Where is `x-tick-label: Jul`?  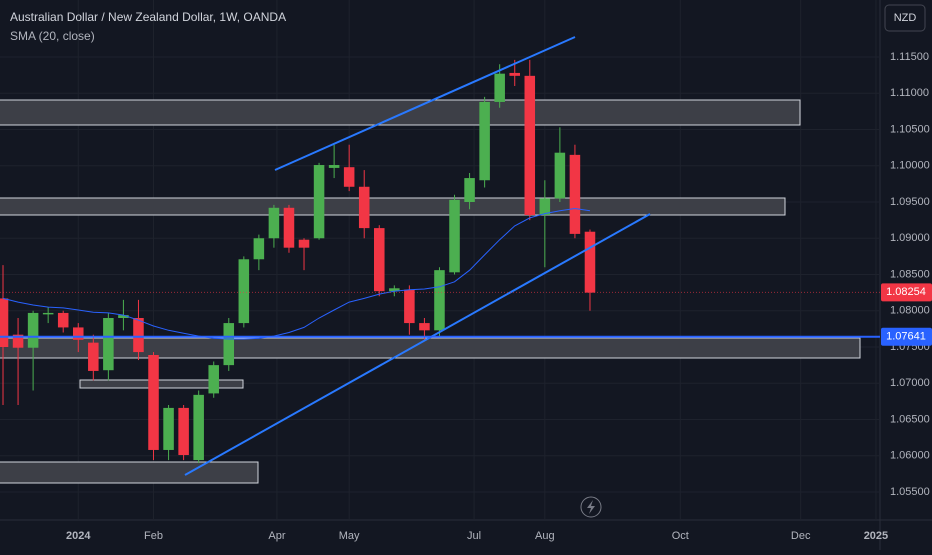 x-tick-label: Jul is located at coordinates (474, 536).